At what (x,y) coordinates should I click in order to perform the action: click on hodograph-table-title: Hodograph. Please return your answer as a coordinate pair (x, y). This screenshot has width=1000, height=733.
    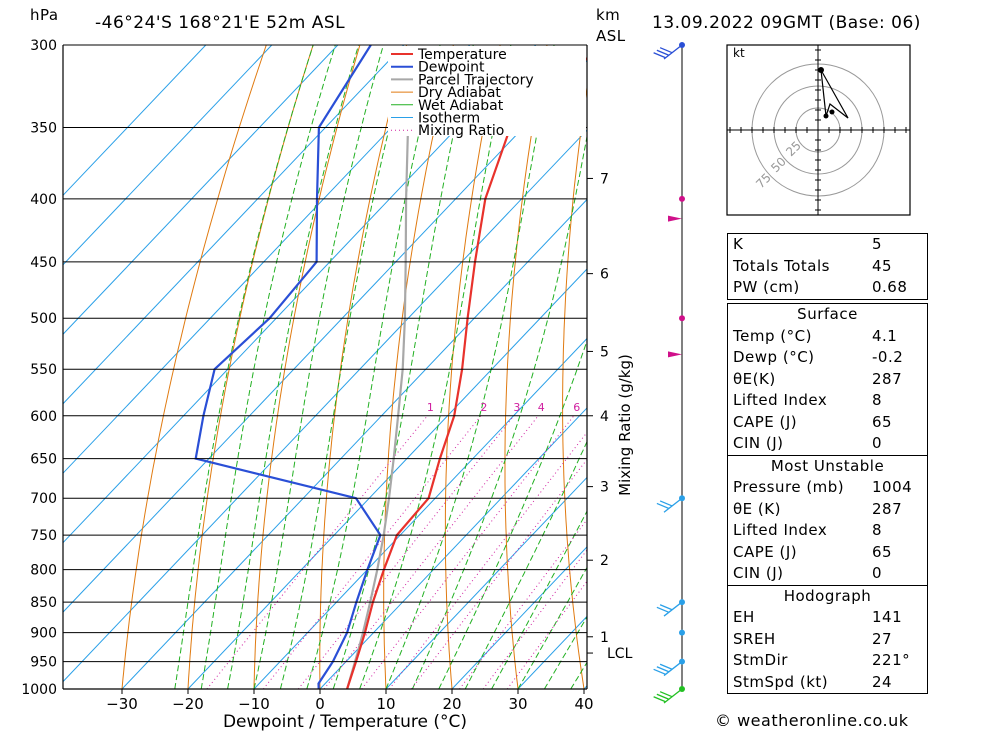
    Looking at the image, I should click on (827, 595).